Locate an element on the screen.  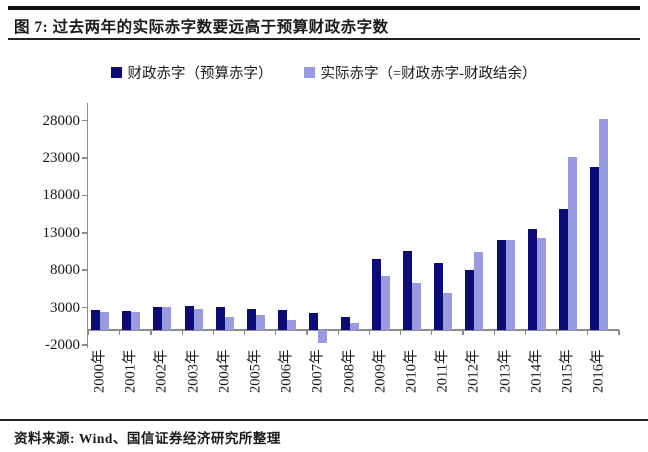
x-tick-label: 2011年 is located at coordinates (442, 371).